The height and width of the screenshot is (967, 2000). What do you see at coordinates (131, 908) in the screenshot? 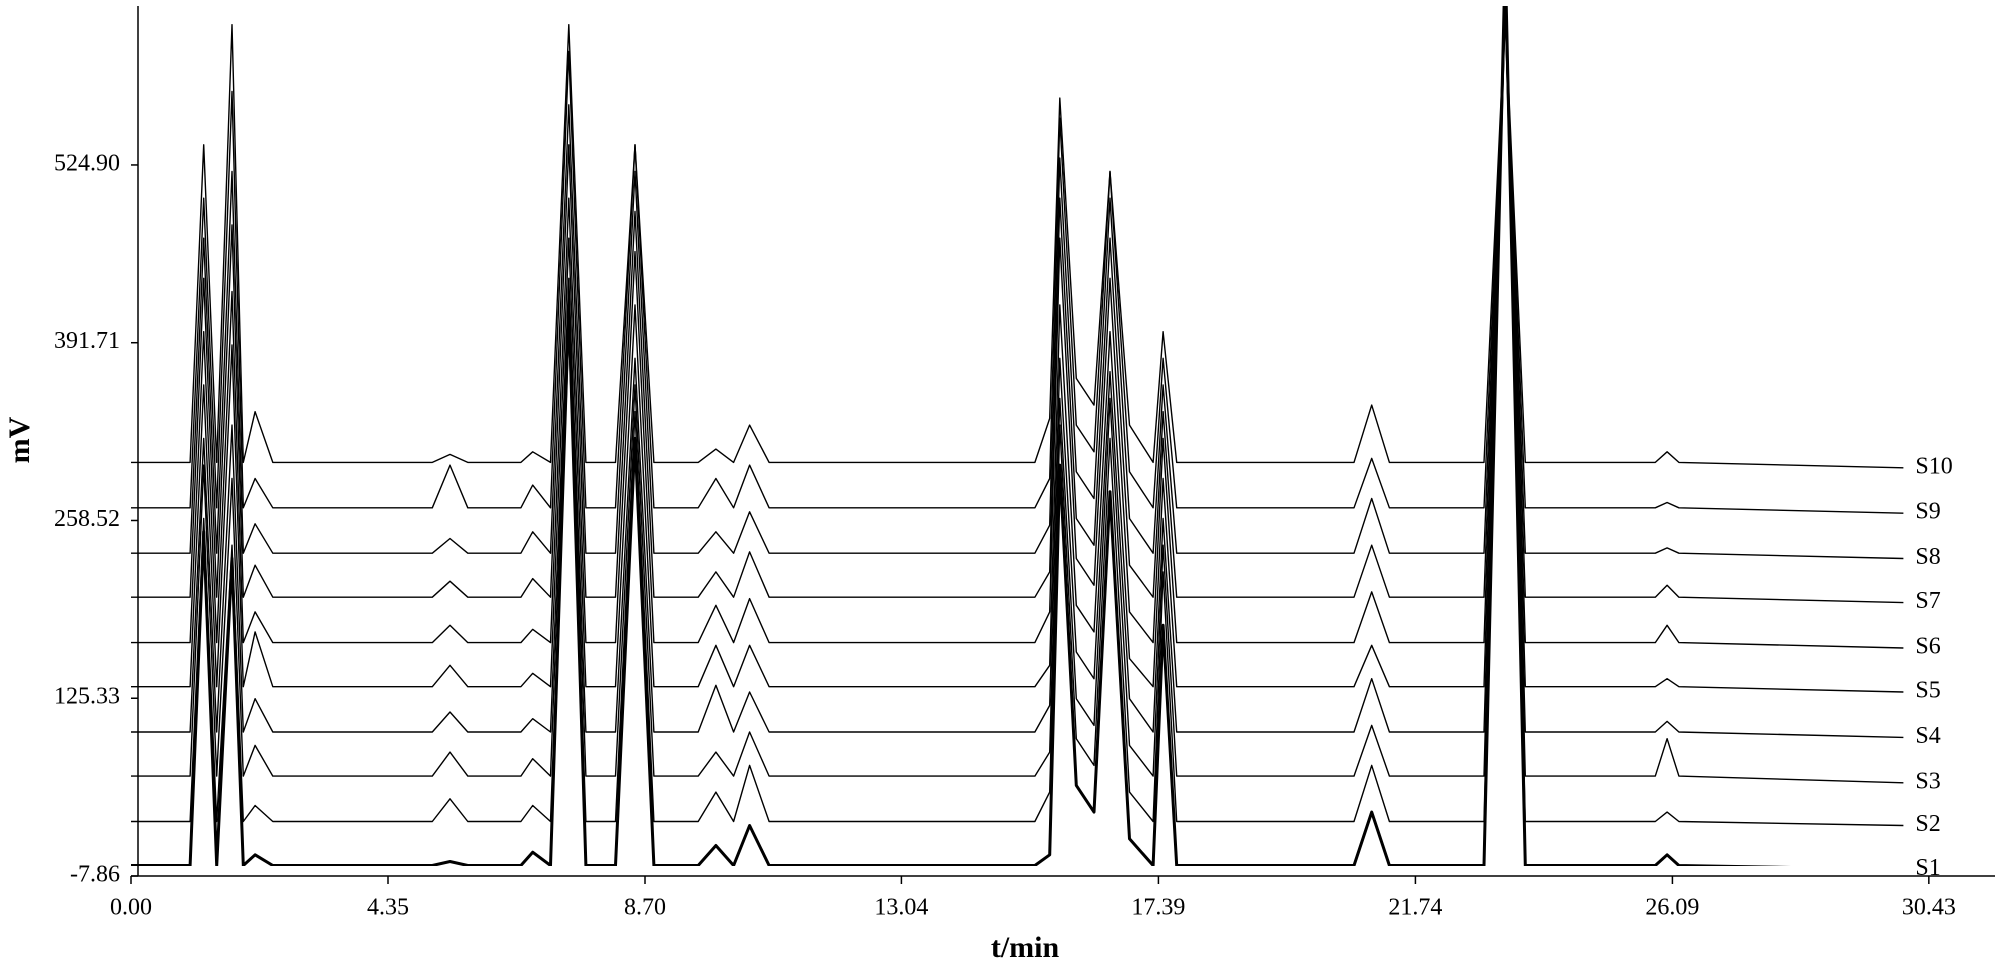
I see `x-tick-label: 0.00` at bounding box center [131, 908].